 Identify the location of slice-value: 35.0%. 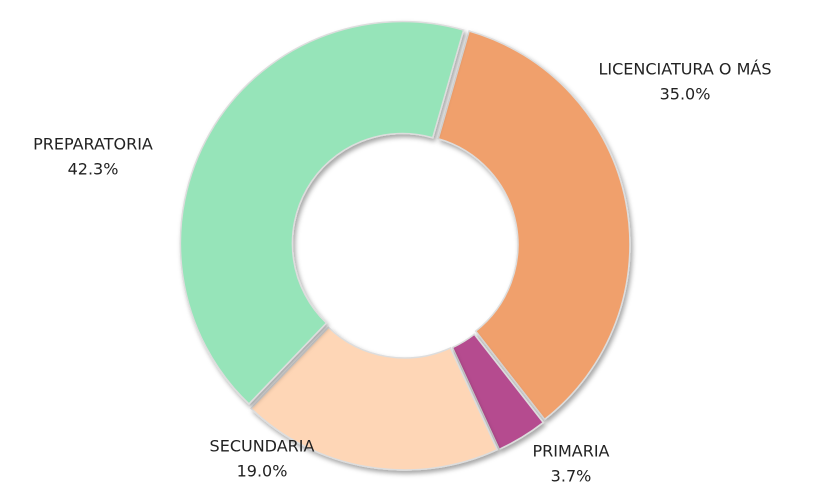
(685, 94).